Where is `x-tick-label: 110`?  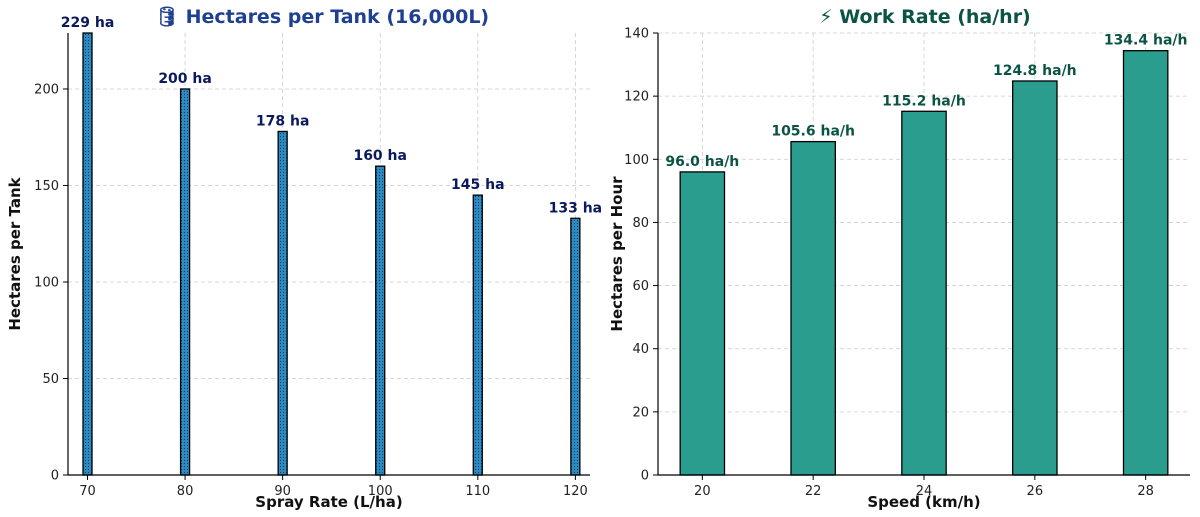
x-tick-label: 110 is located at coordinates (477, 491).